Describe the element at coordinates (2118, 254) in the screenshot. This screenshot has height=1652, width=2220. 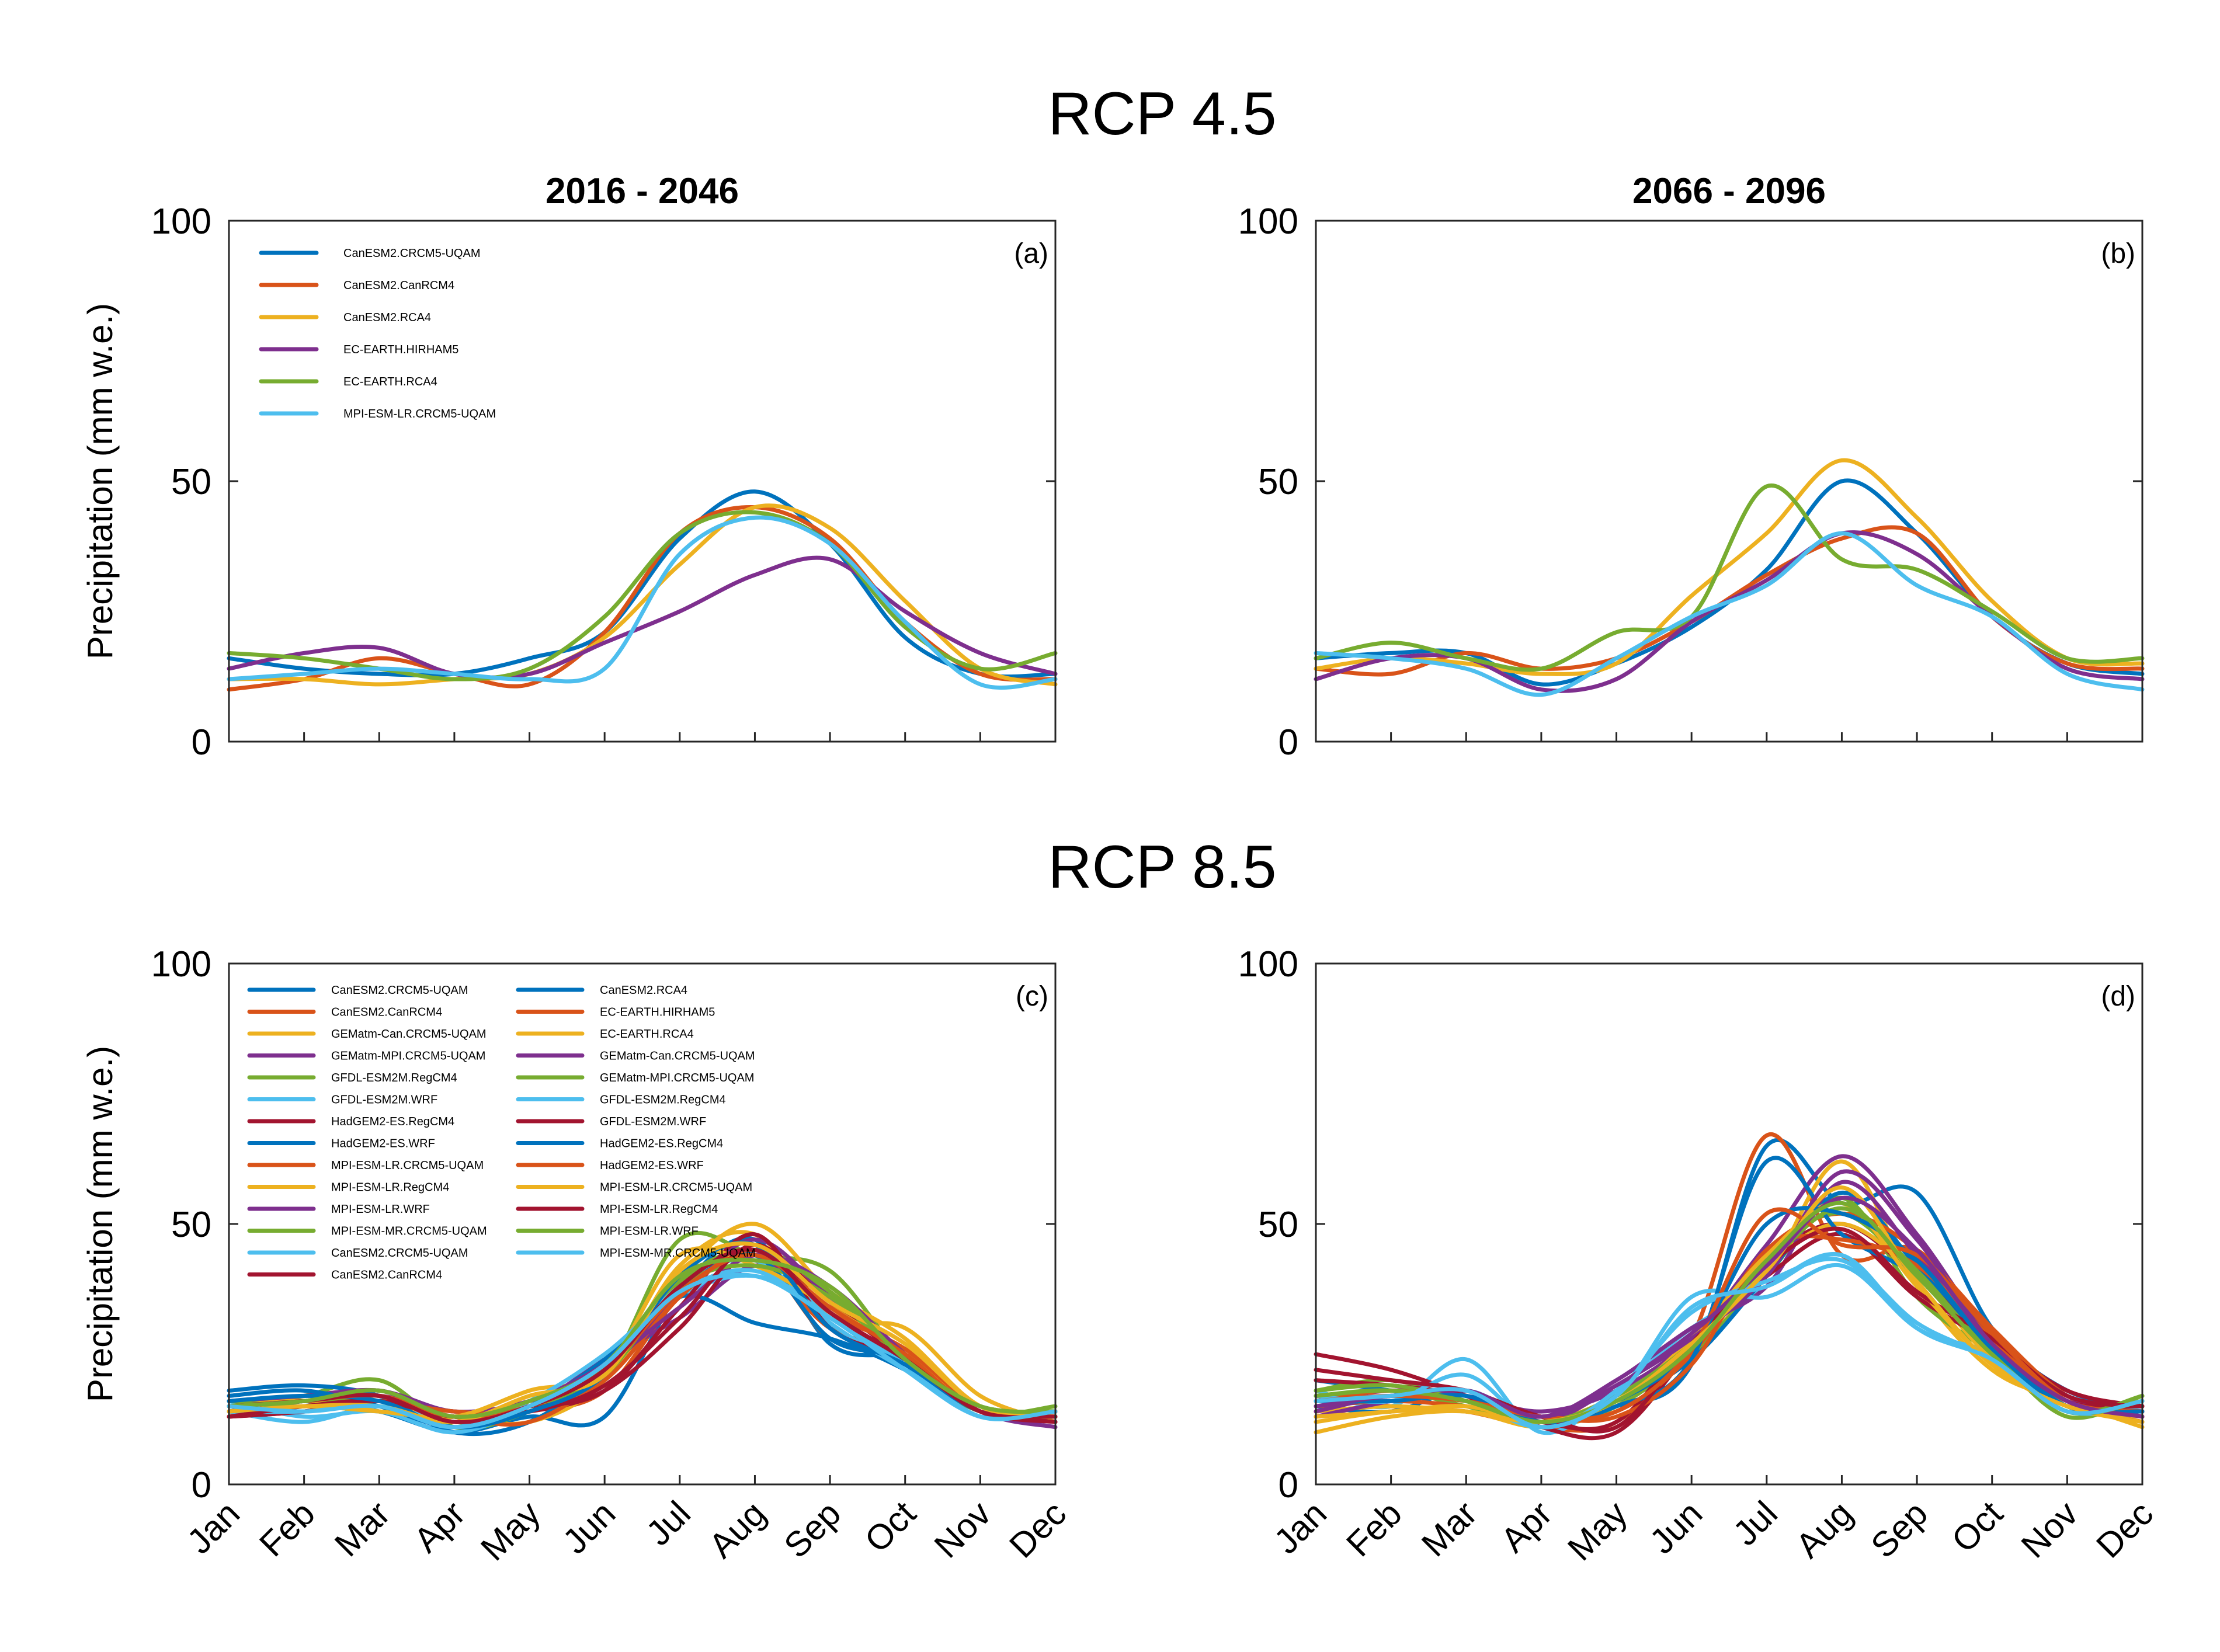
I see `panel-label-b: (b)` at that location.